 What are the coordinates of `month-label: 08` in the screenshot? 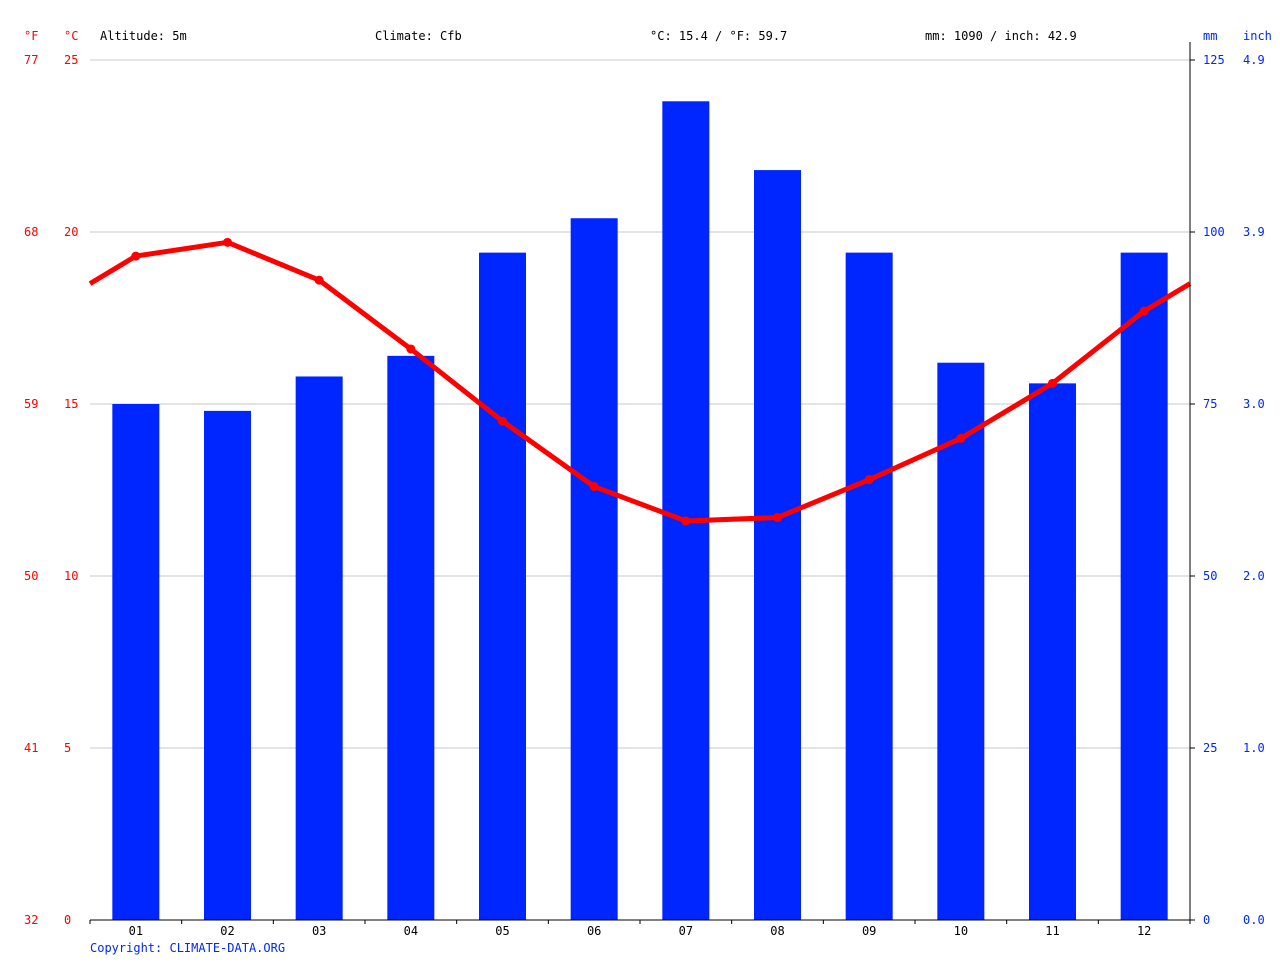 It's located at (777, 931).